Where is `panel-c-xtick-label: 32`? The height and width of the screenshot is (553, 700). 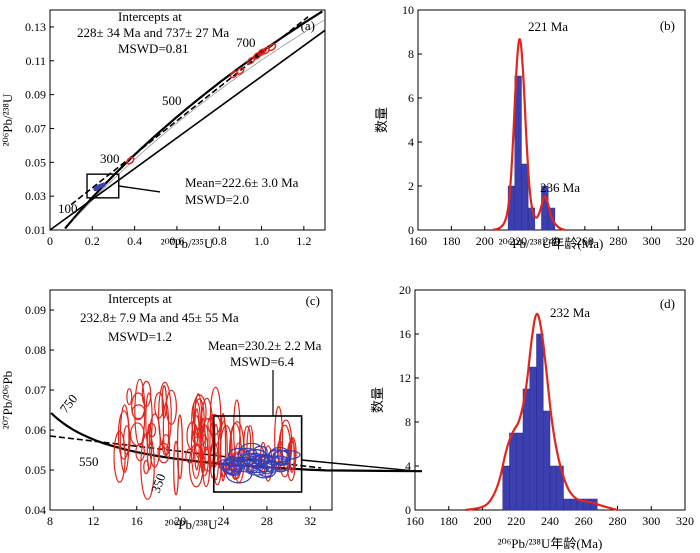
panel-c-xtick-label: 32 is located at coordinates (310, 521).